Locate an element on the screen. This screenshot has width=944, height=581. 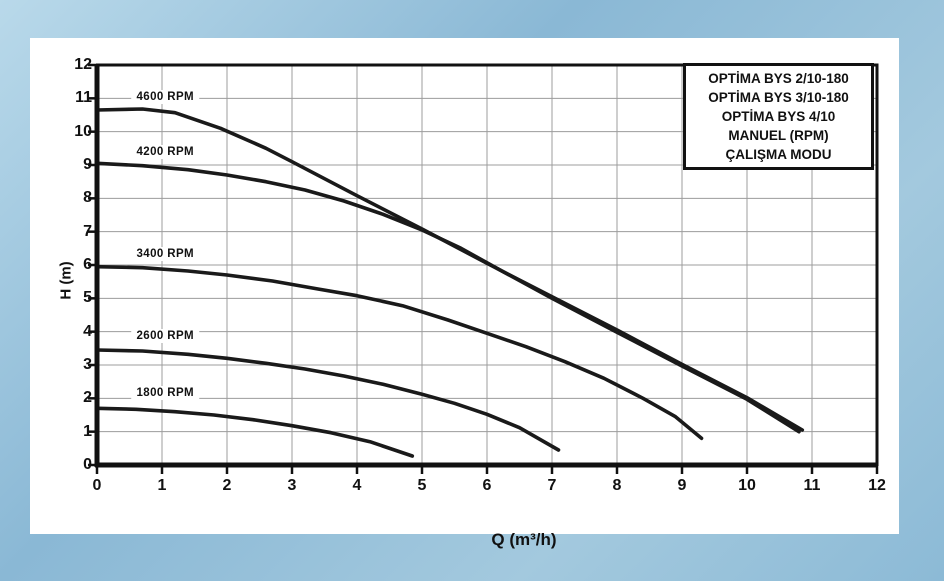
curve-label-2600-rpm: 2600 RPM is located at coordinates (165, 336).